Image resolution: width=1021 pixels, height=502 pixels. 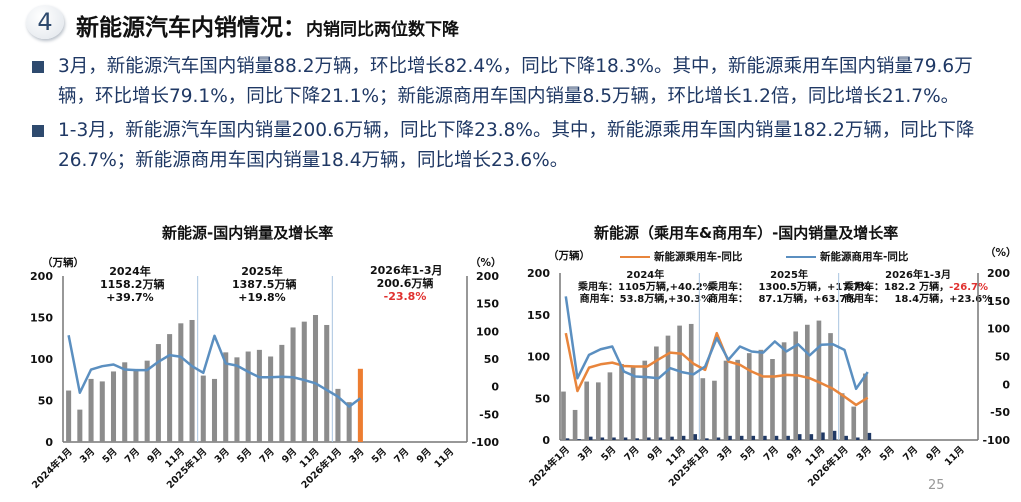 I want to click on chart1-annotation-2024: 2024年 1158.2万辆 +39.7%, so click(x=132, y=284).